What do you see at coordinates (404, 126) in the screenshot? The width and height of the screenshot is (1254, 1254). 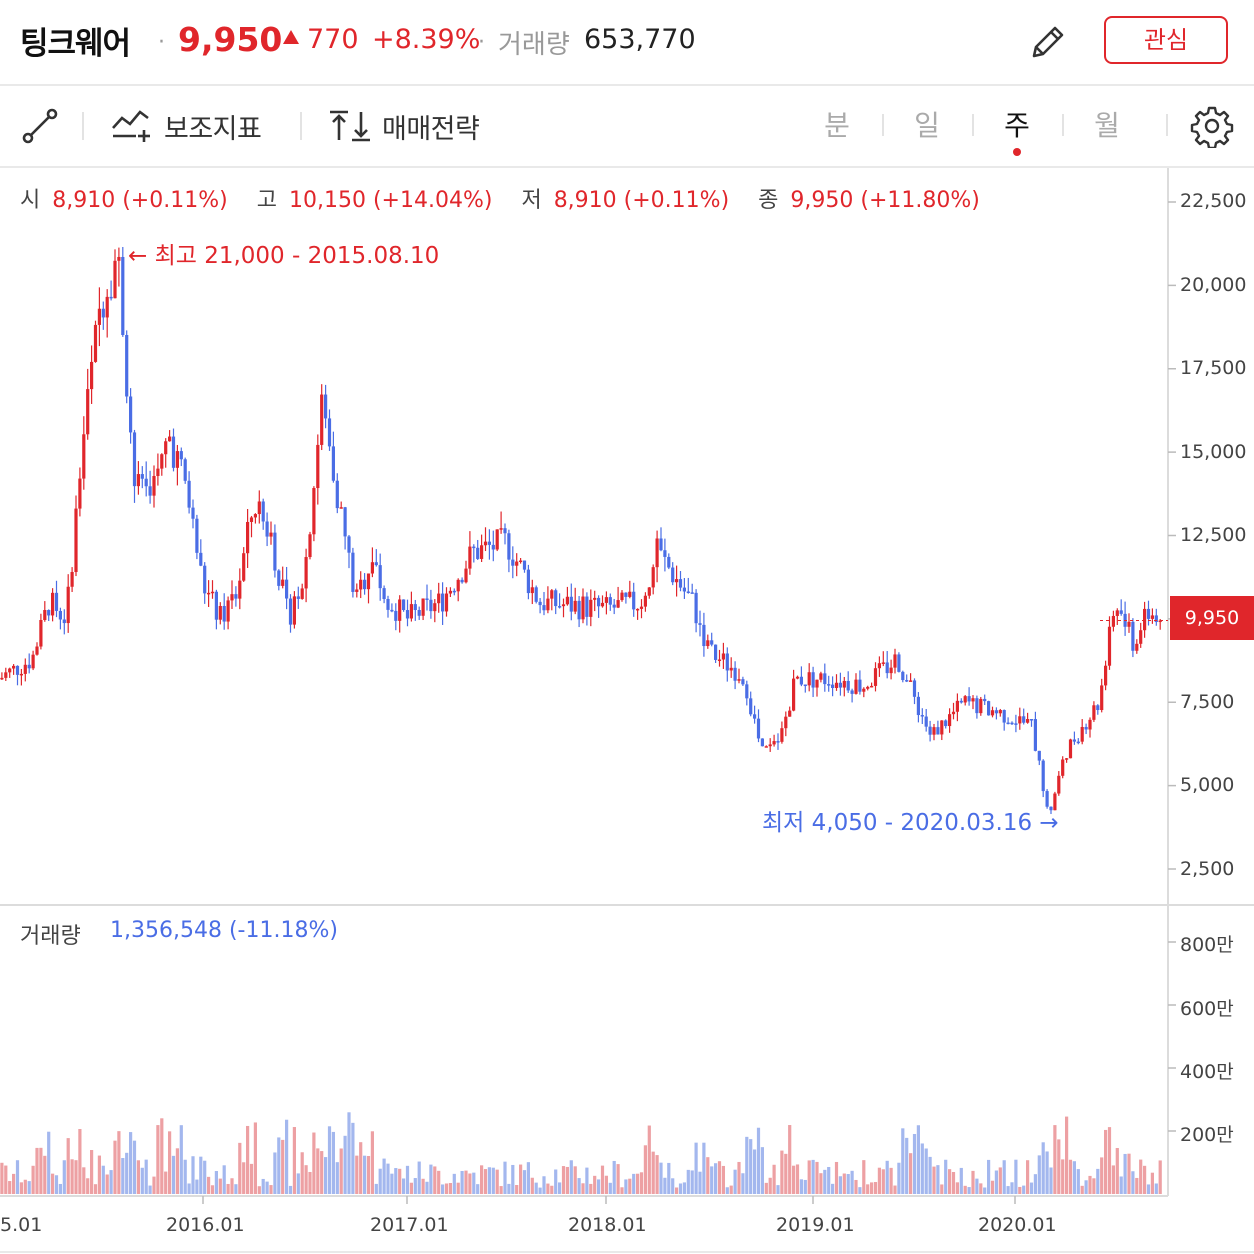 I see `strategy-button: 매매전략` at bounding box center [404, 126].